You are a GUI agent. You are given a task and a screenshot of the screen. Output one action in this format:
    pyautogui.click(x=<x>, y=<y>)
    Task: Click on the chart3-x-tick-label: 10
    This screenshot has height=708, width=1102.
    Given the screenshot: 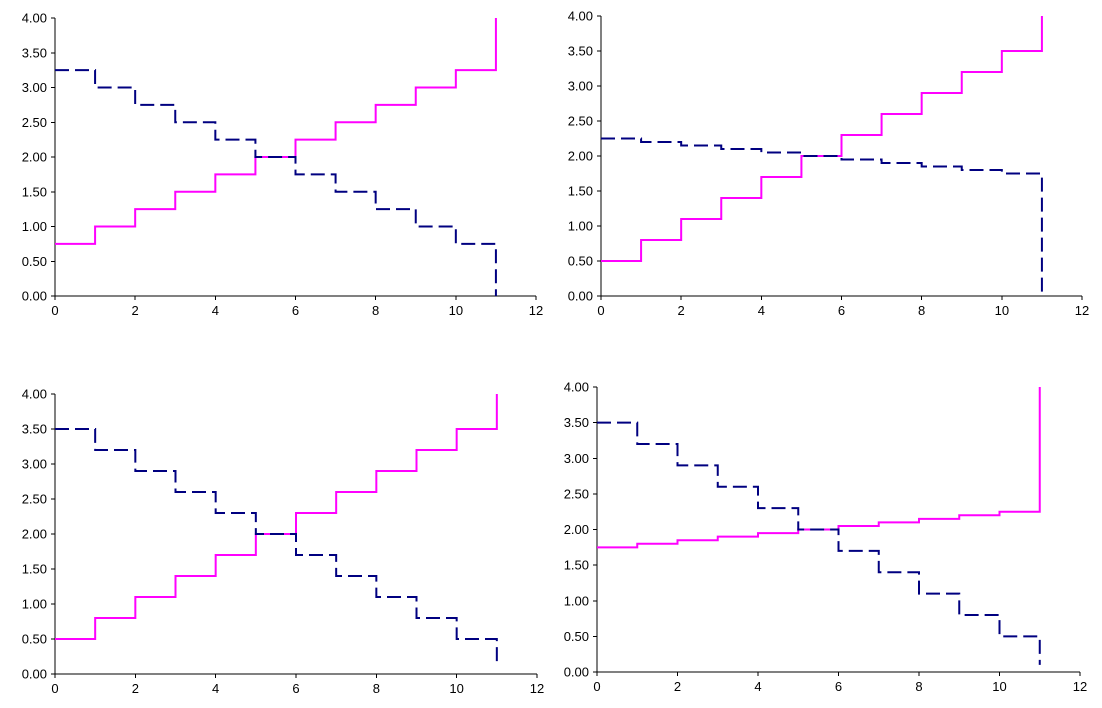 What is the action you would take?
    pyautogui.click(x=456, y=688)
    